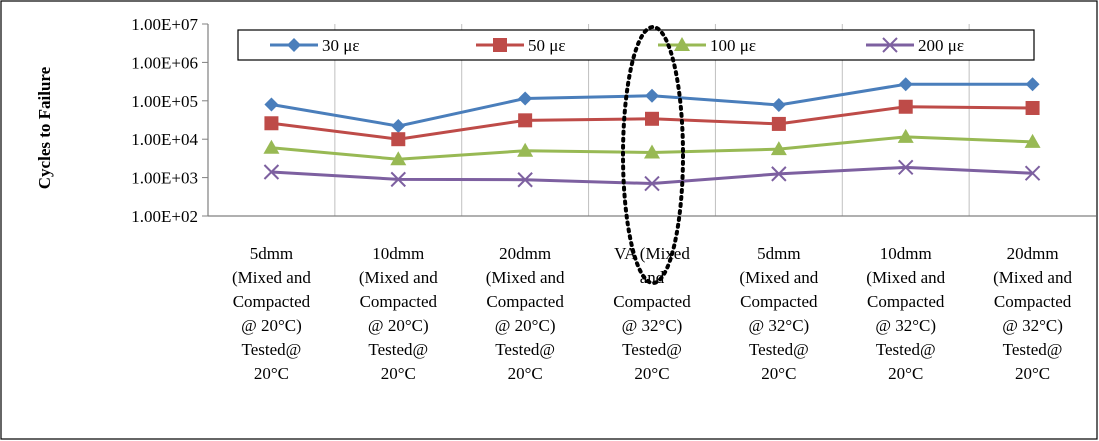 The height and width of the screenshot is (441, 1099). I want to click on legend-entry: 30 με, so click(315, 45).